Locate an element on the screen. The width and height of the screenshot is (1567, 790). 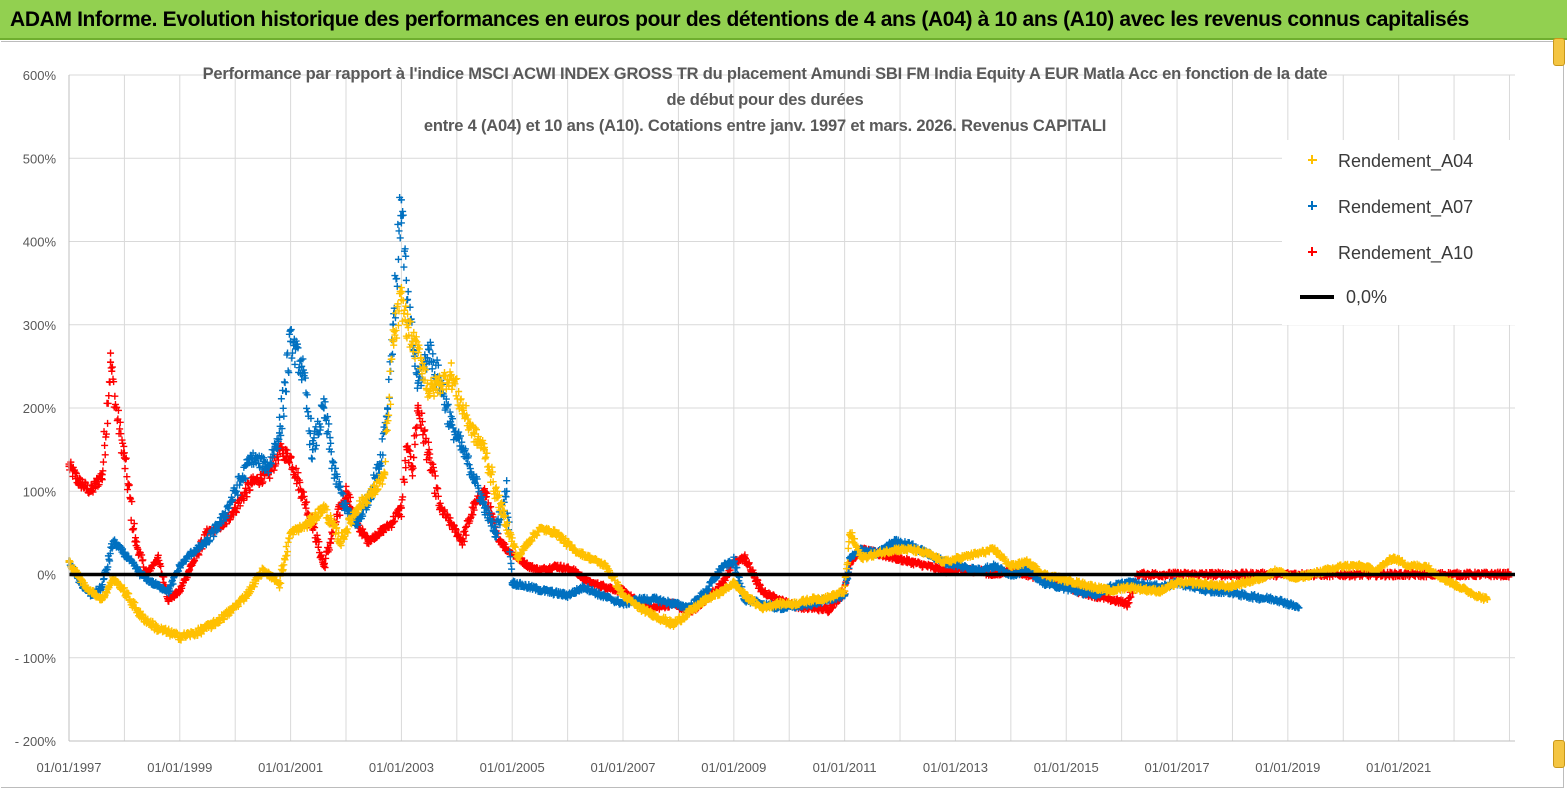
legend-item-a10: Rendement_A10 is located at coordinates (1386, 253).